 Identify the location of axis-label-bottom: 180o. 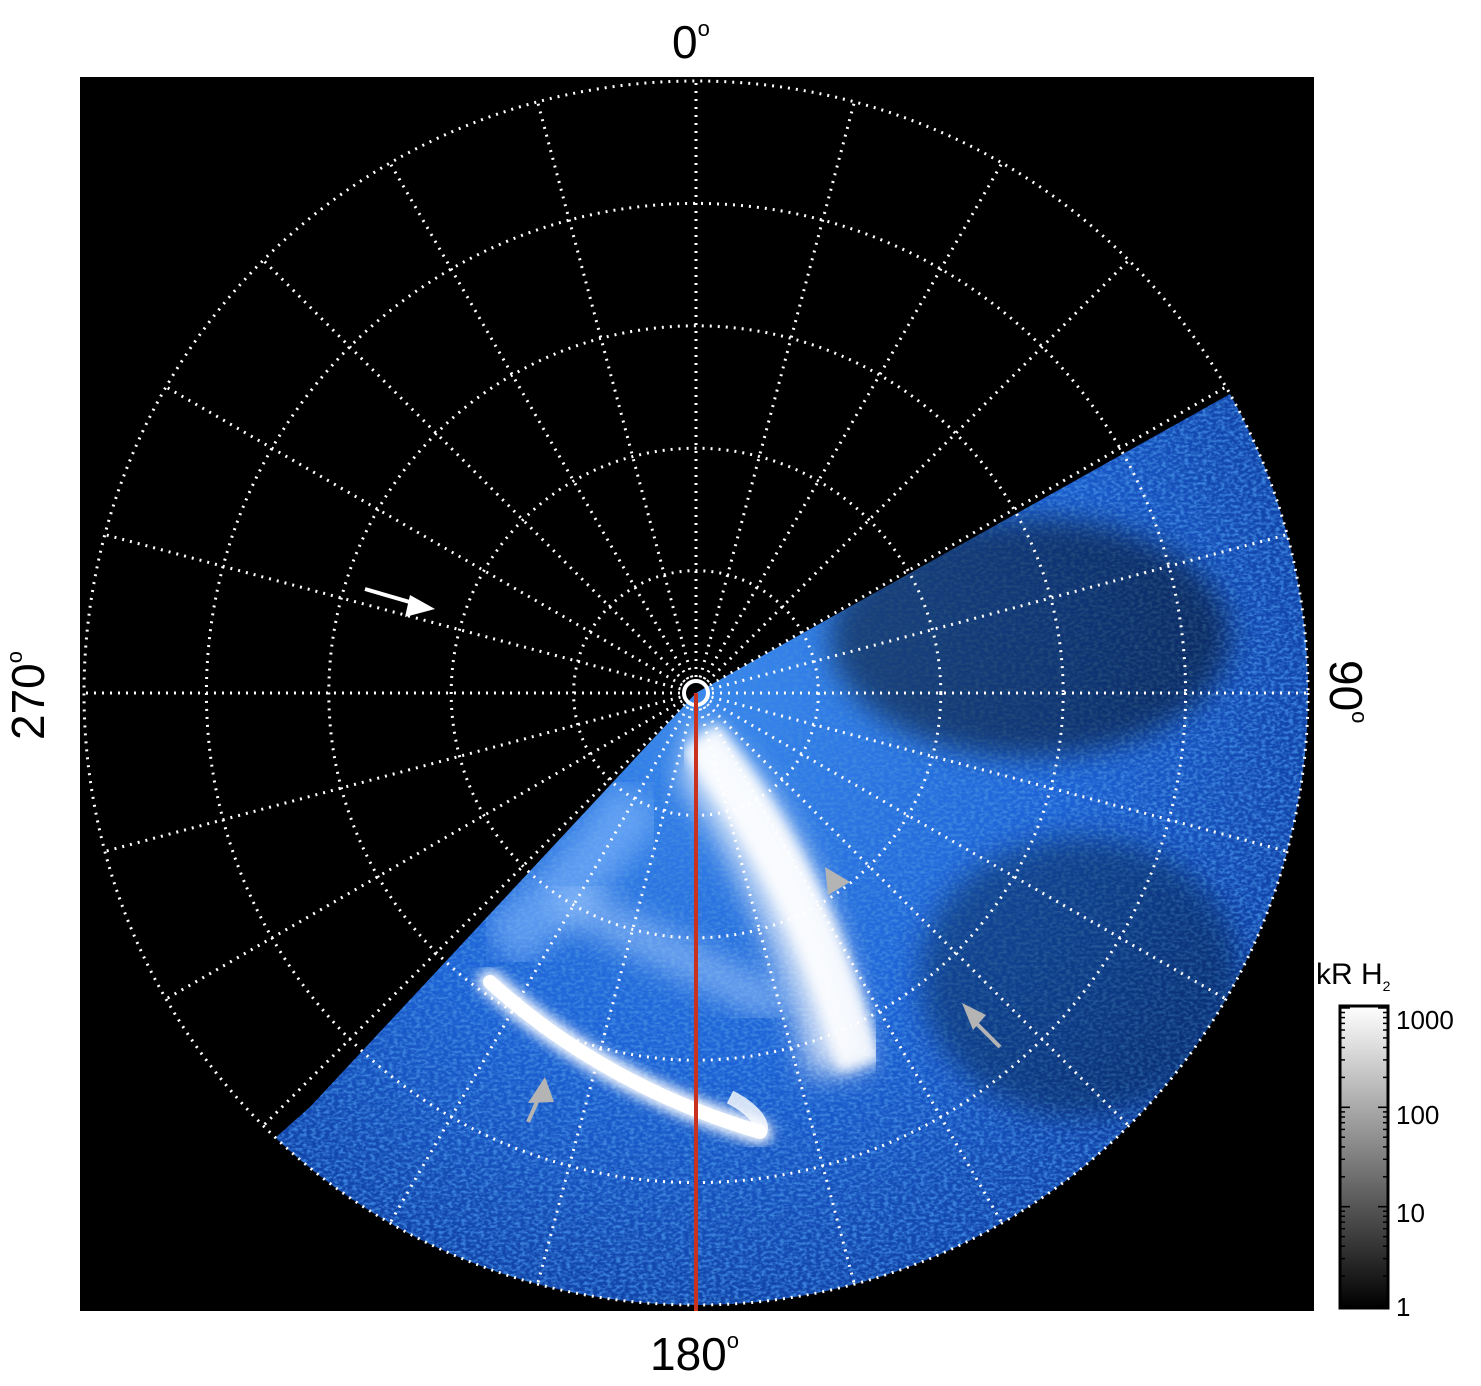
(694, 1354).